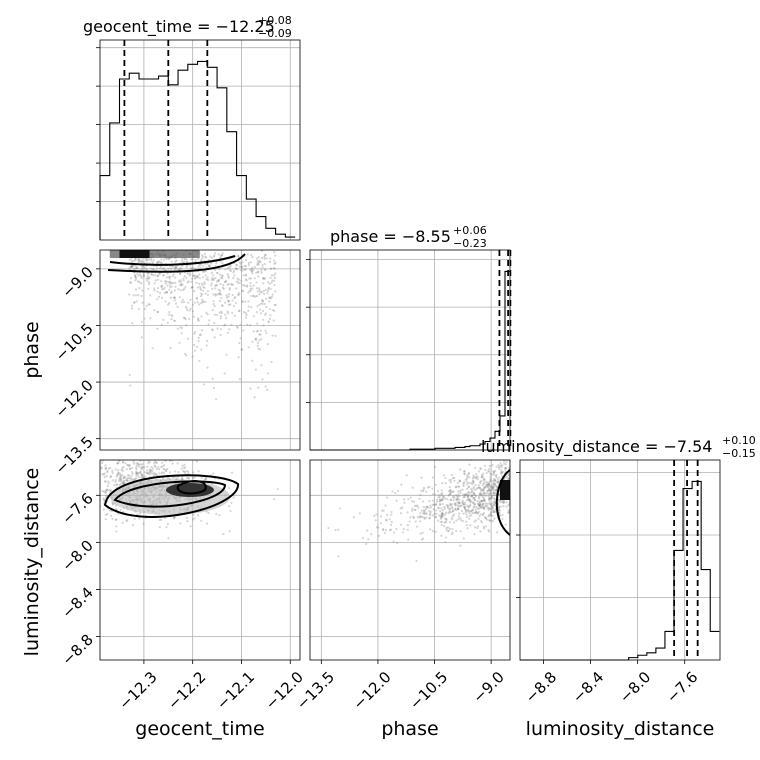  I want to click on tick-label-y: −8.4, so click(77, 603).